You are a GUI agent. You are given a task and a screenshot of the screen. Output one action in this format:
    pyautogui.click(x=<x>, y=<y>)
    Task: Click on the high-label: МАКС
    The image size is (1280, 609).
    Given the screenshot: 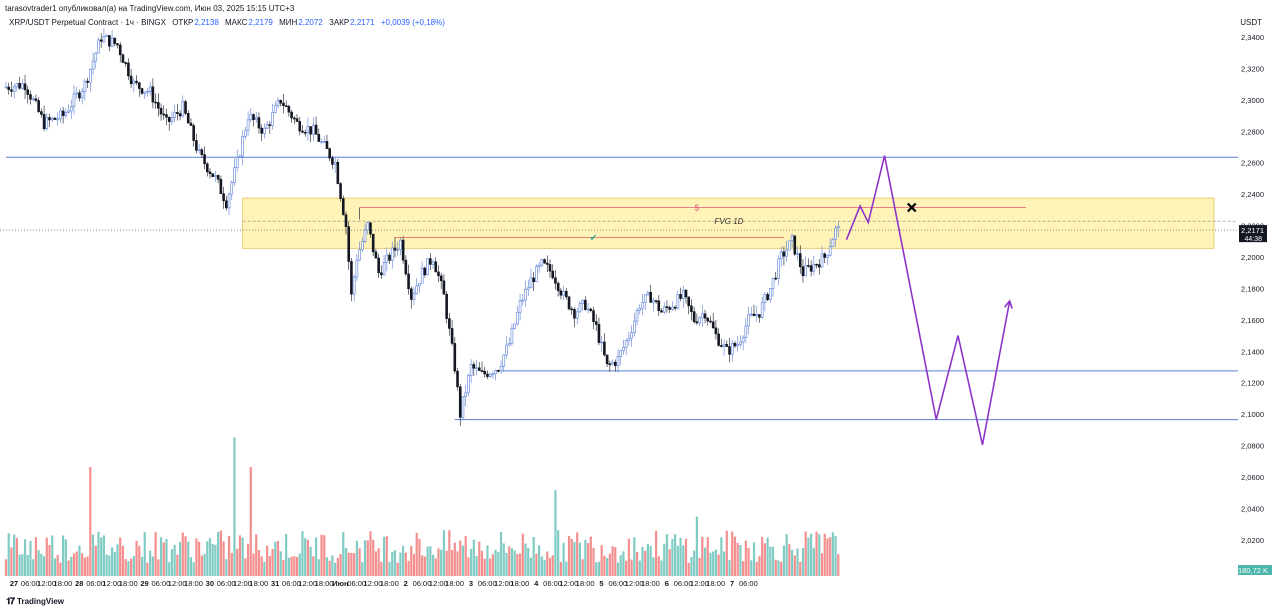 What is the action you would take?
    pyautogui.click(x=236, y=22)
    